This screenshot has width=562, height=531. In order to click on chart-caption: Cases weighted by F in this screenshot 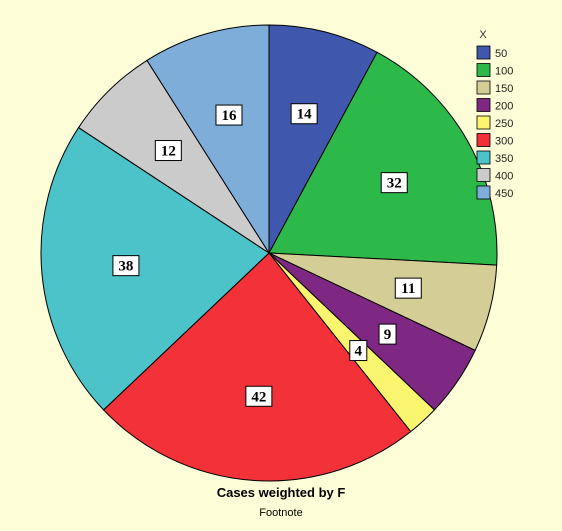, I will do `click(281, 492)`.